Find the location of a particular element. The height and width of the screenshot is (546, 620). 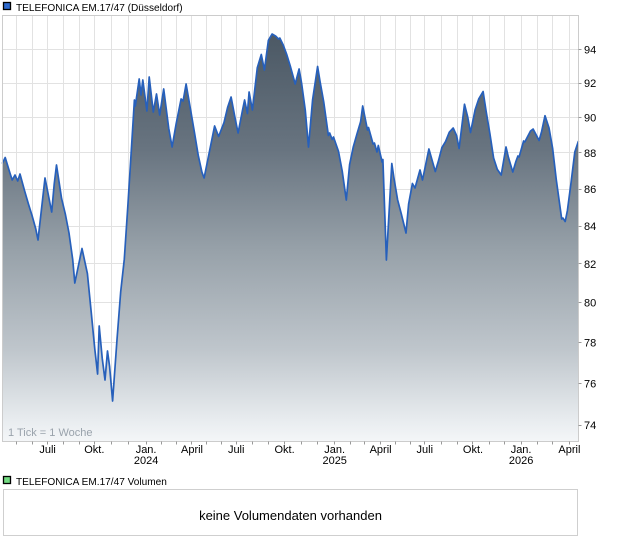

svg-text: 88 is located at coordinates (590, 154).